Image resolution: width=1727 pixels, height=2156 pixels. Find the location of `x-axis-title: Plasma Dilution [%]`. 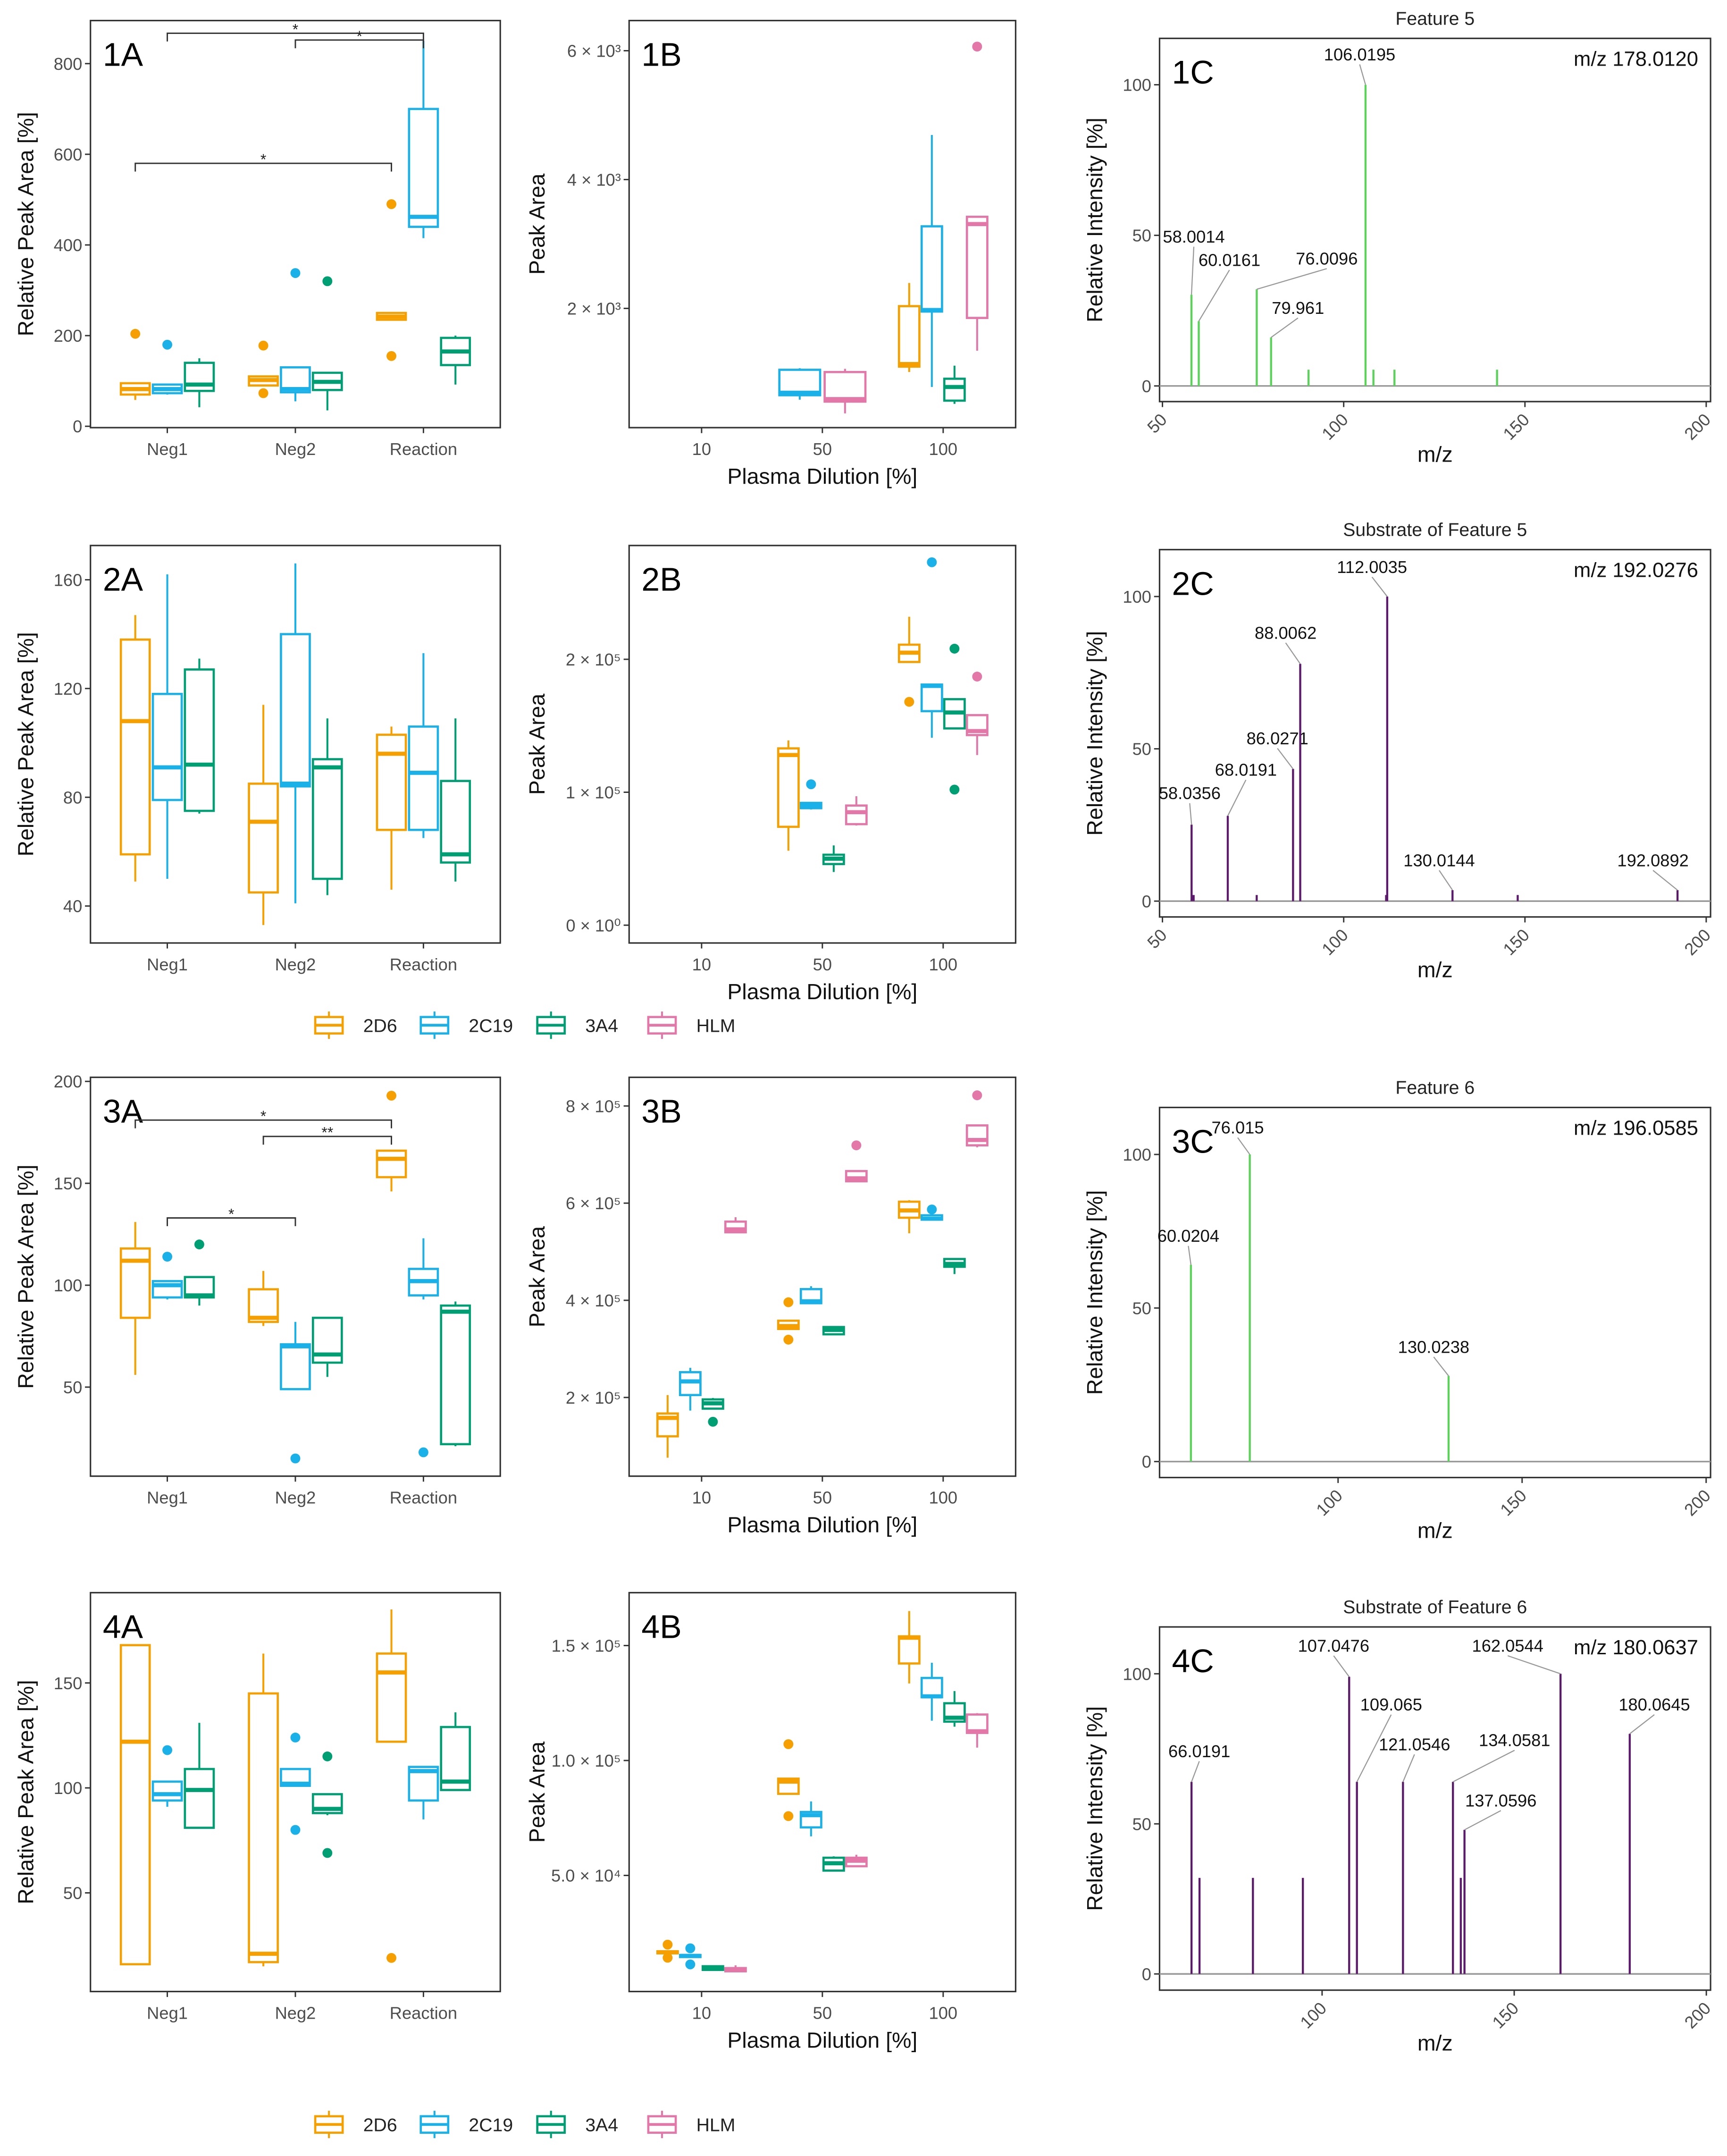

x-axis-title: Plasma Dilution [%] is located at coordinates (822, 476).